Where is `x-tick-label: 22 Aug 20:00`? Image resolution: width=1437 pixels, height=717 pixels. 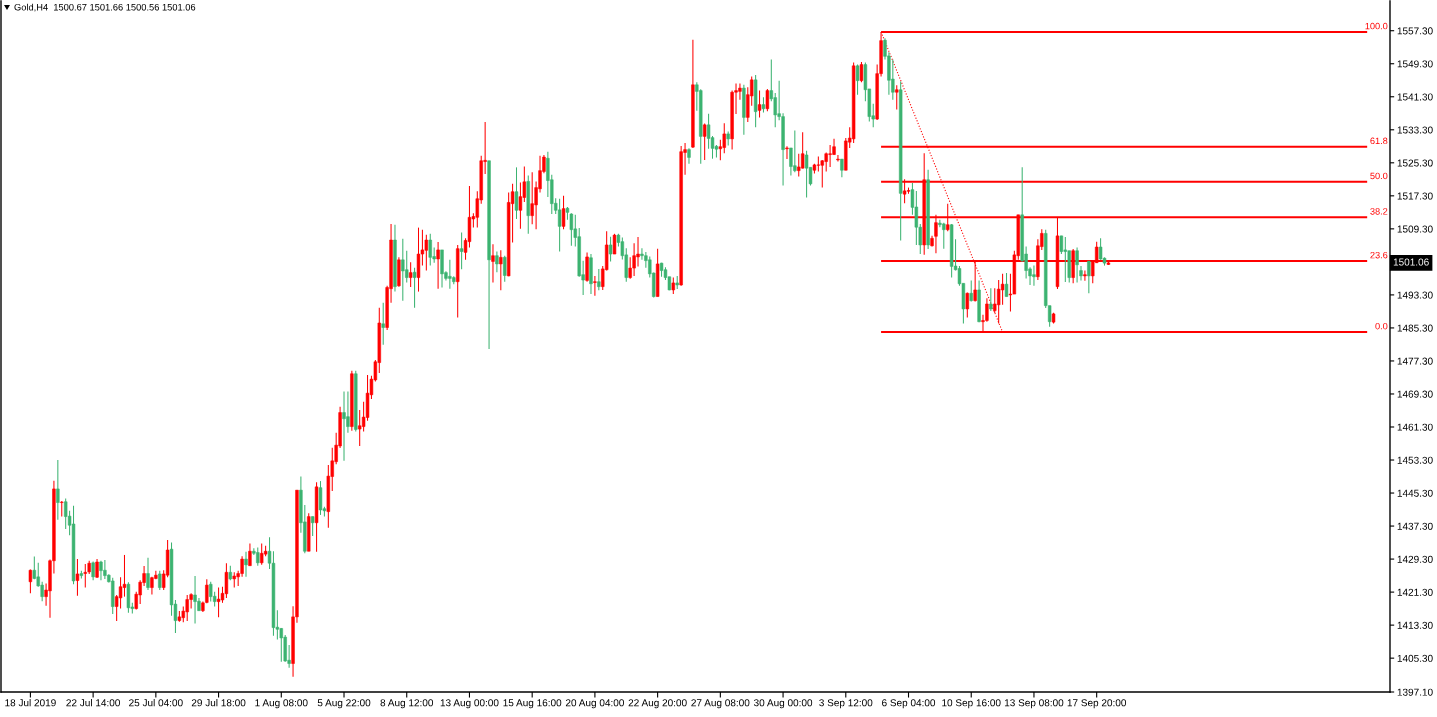 x-tick-label: 22 Aug 20:00 is located at coordinates (657, 704).